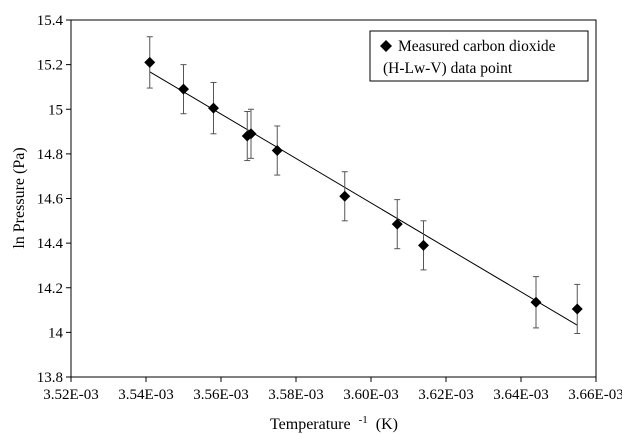  I want to click on legend-label-line2: (H-Lw-V) data point, so click(448, 68).